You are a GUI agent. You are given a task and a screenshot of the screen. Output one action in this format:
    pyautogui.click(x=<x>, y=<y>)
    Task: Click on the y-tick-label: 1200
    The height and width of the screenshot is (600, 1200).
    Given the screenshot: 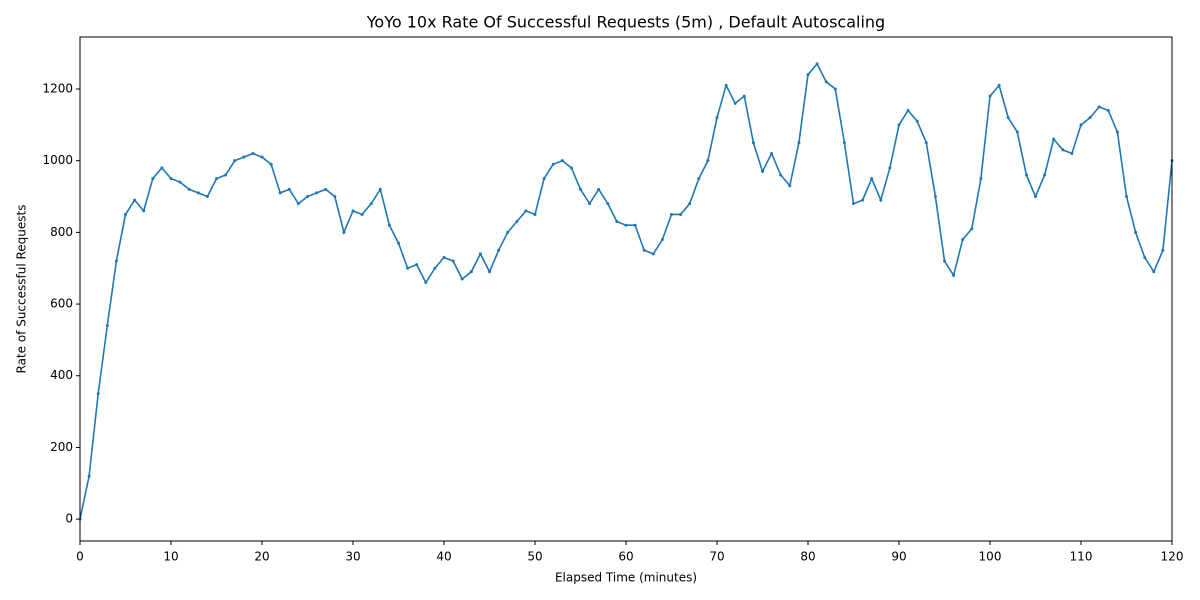 What is the action you would take?
    pyautogui.click(x=57, y=88)
    